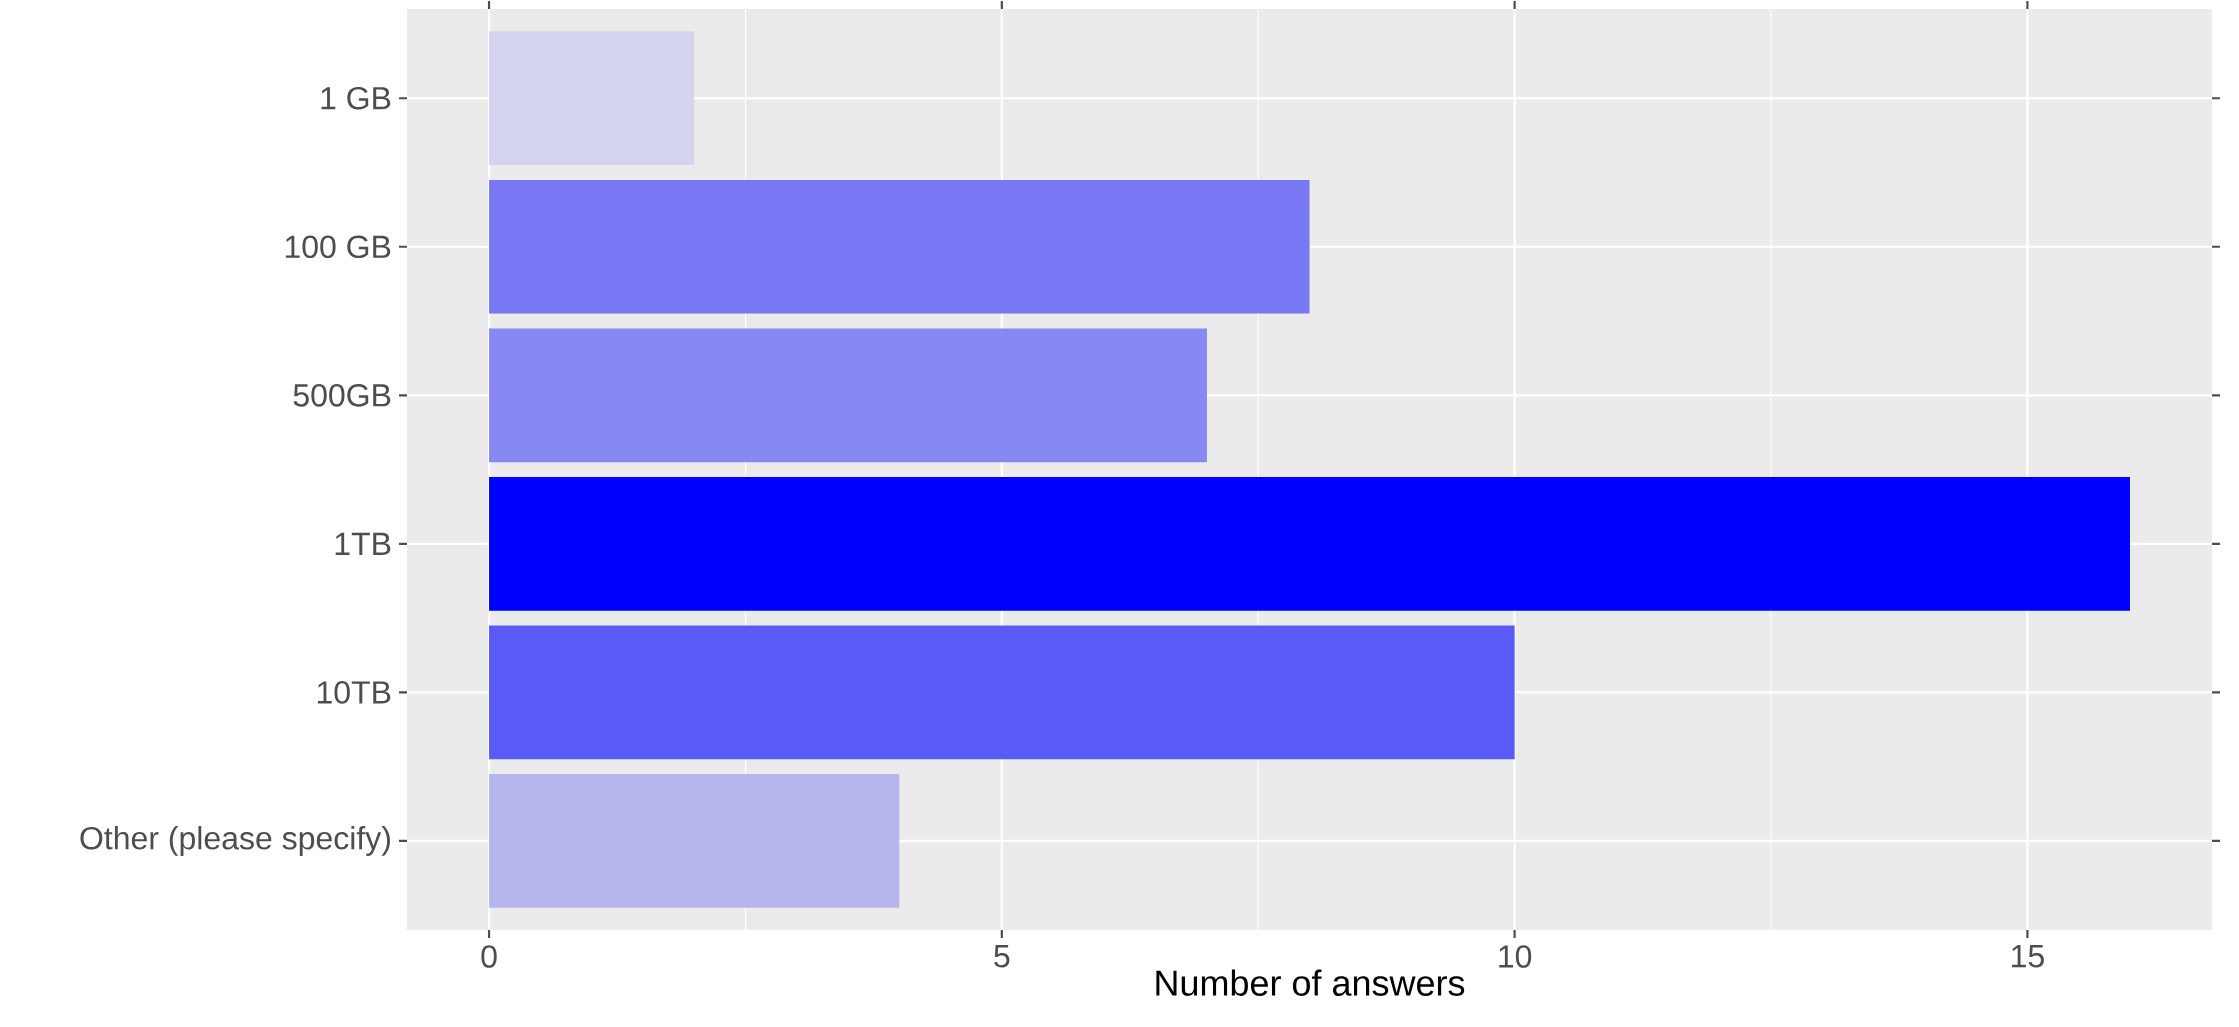  What do you see at coordinates (354, 692) in the screenshot?
I see `y-tick-label: 10TB` at bounding box center [354, 692].